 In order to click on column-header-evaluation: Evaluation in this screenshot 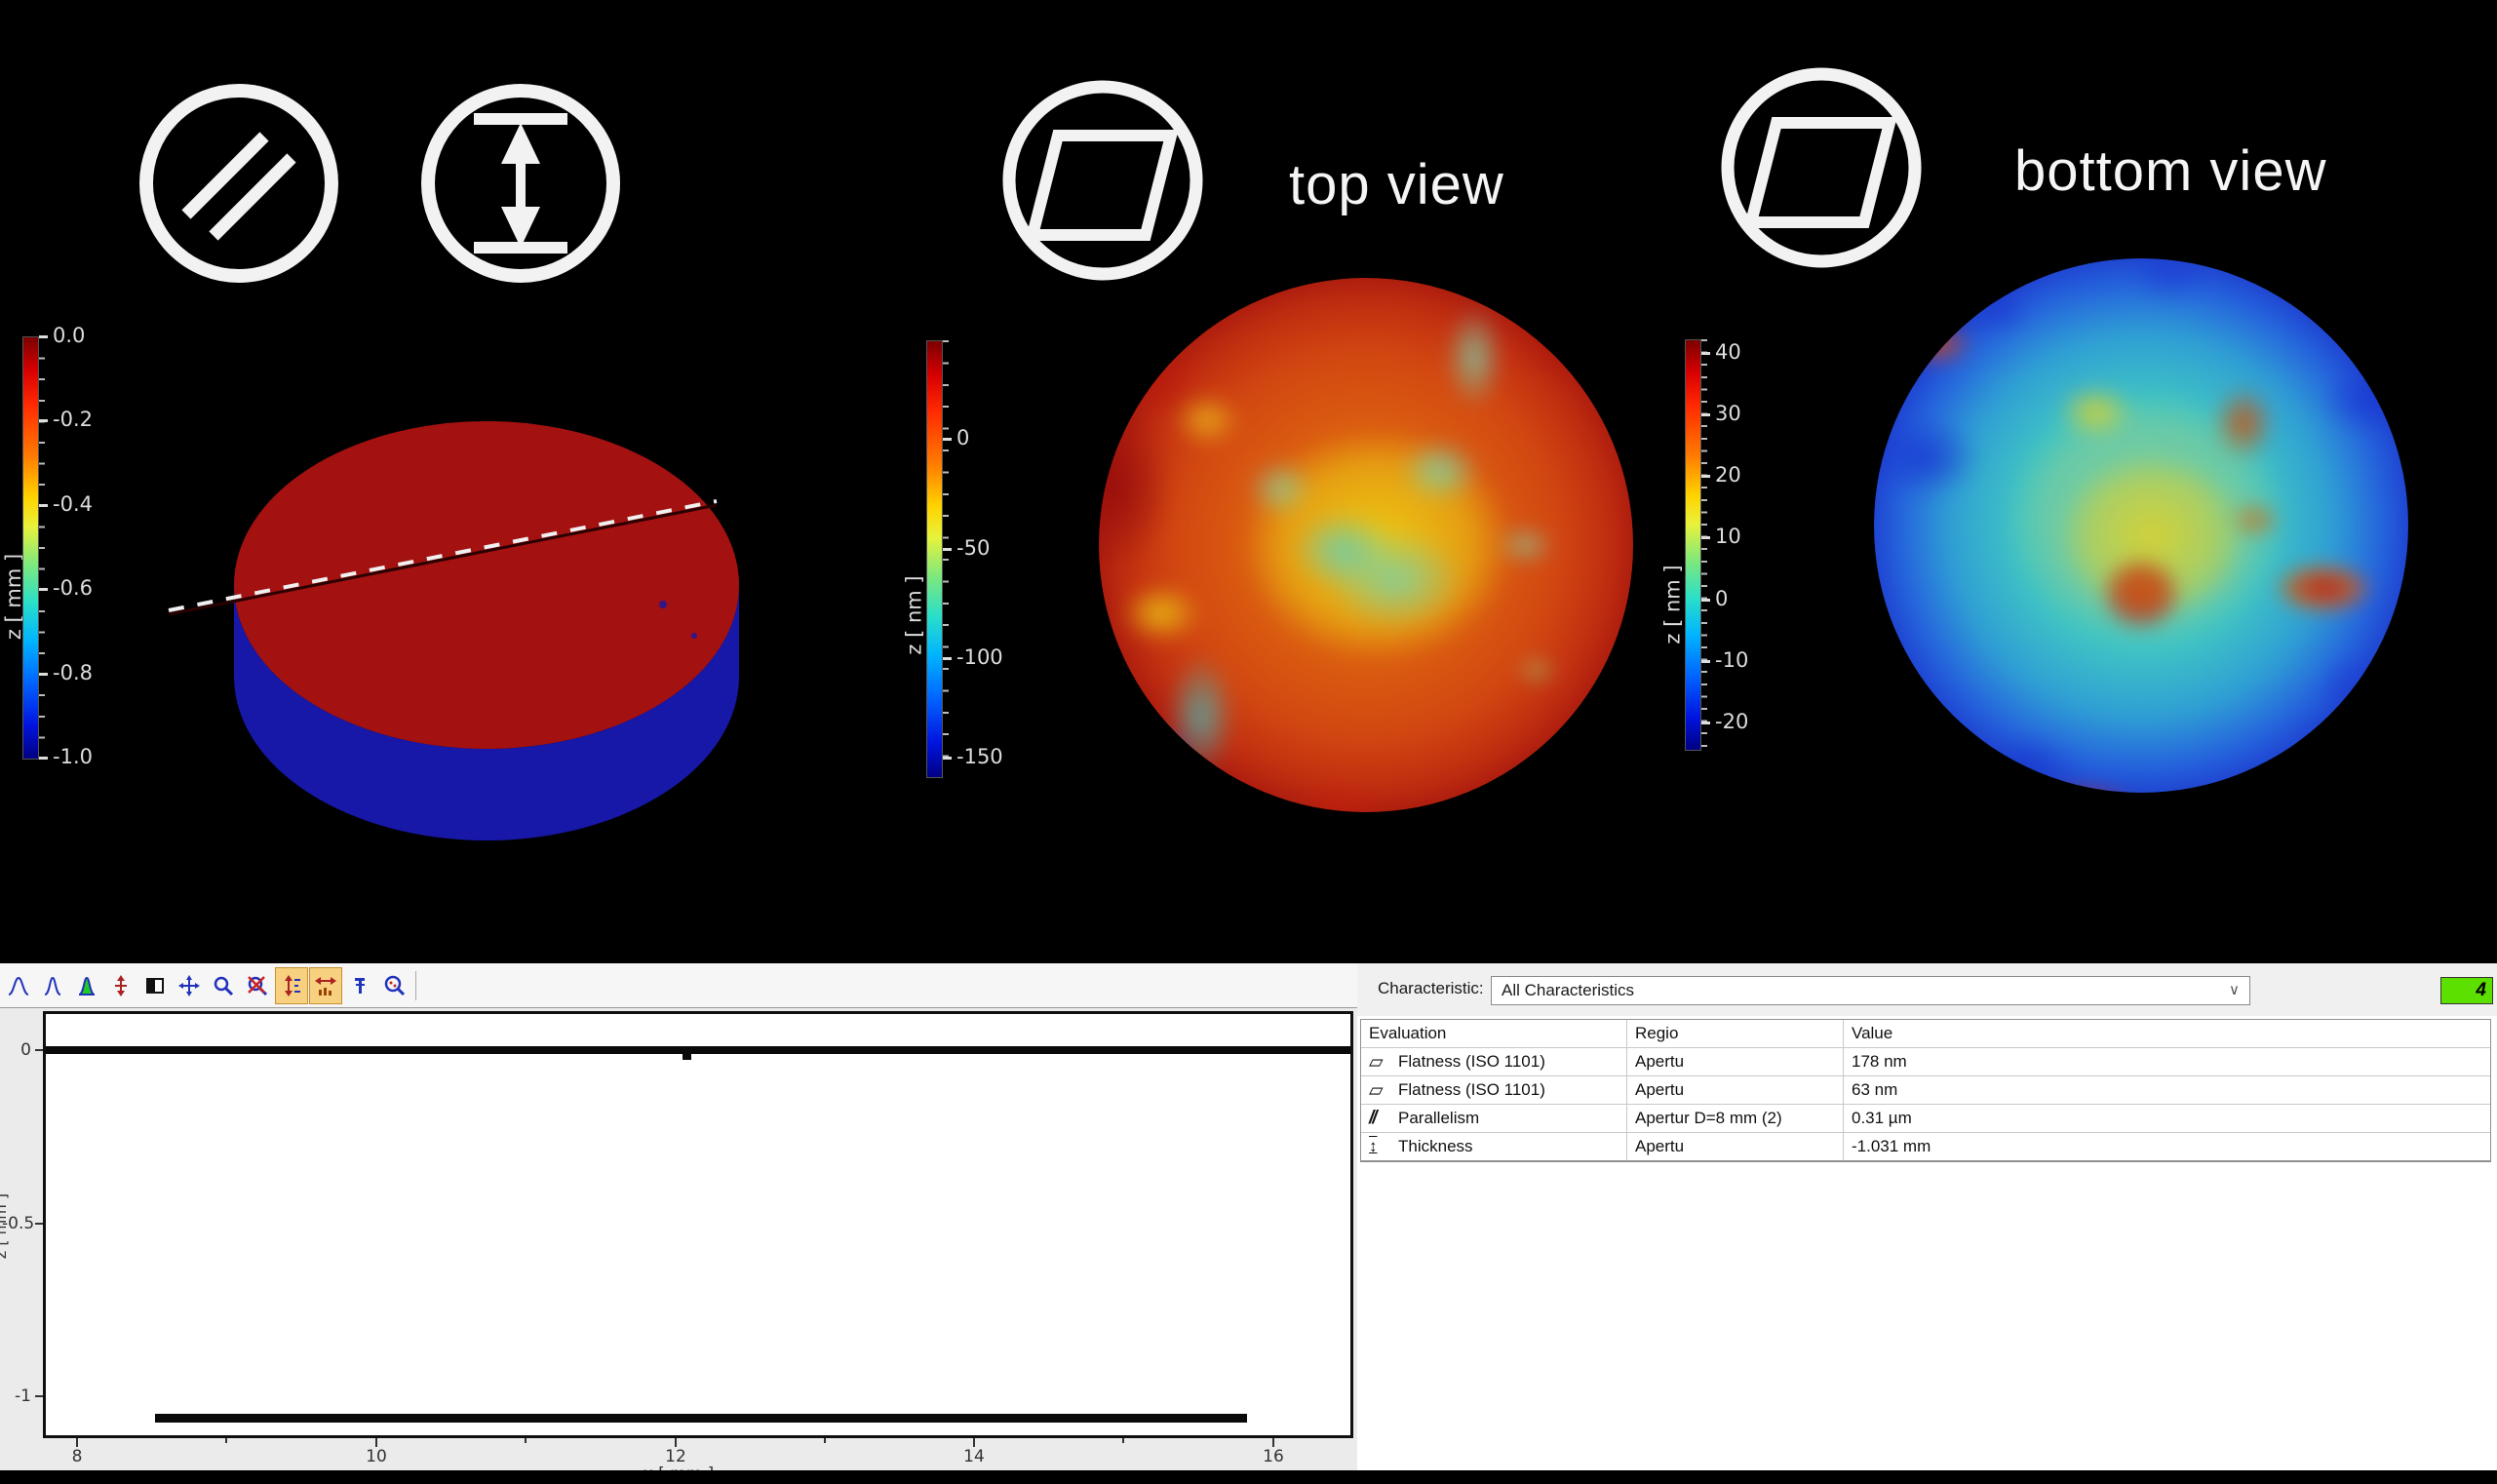, I will do `click(1408, 1033)`.